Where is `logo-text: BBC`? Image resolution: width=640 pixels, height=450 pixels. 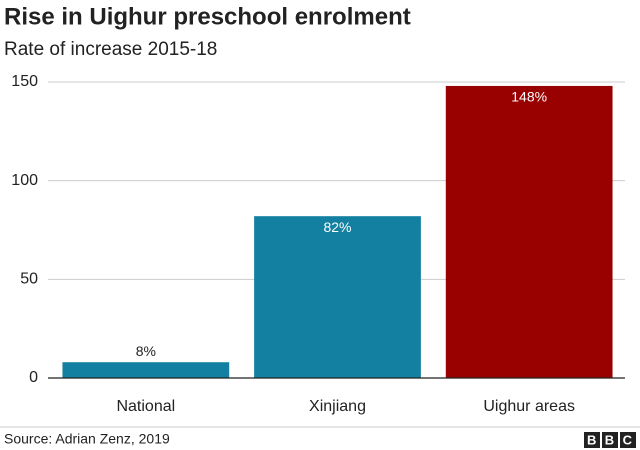 logo-text: BBC is located at coordinates (613, 439).